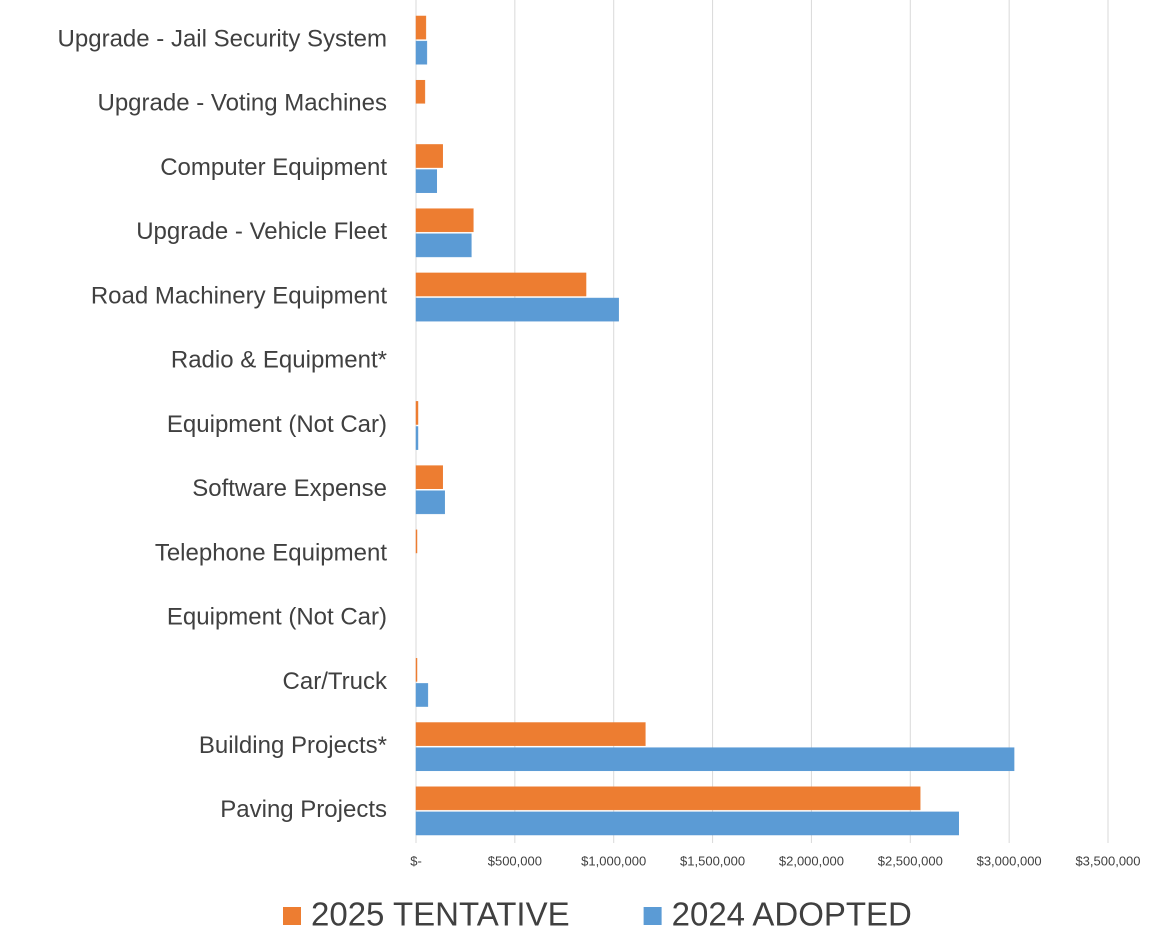  Describe the element at coordinates (273, 167) in the screenshot. I see `category-label: Computer Equipment` at that location.